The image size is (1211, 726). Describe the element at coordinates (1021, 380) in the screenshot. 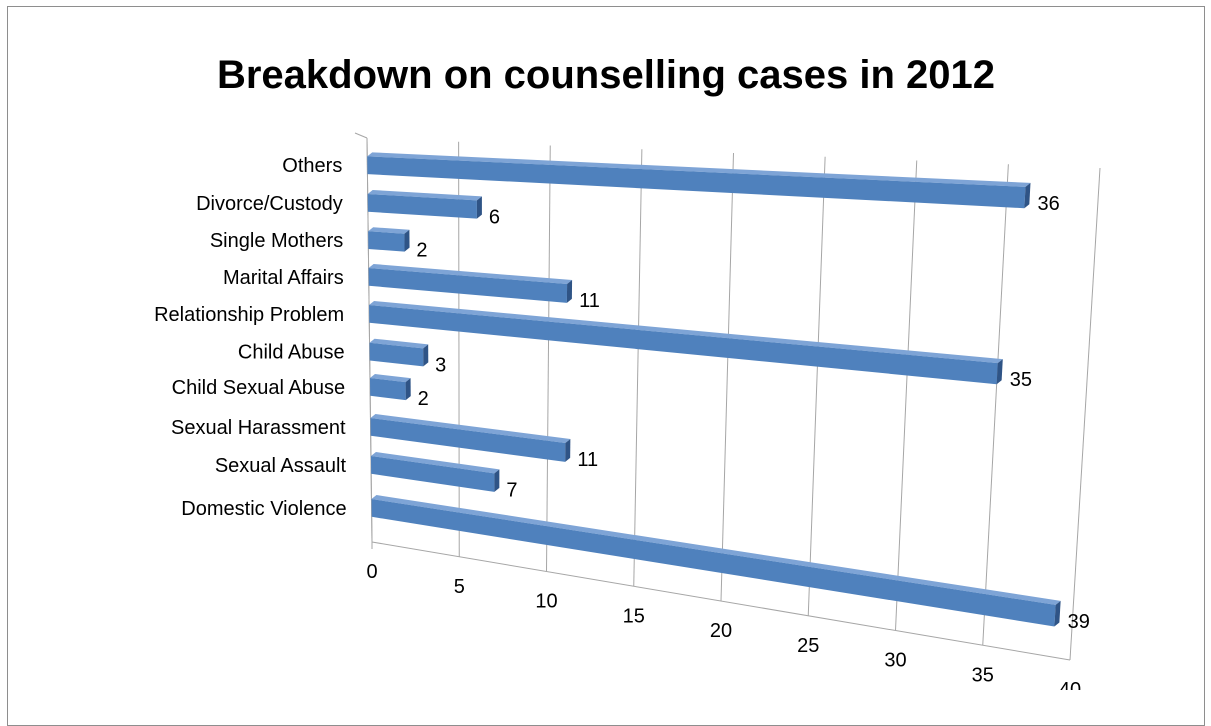

I see `data-label: 35` at that location.